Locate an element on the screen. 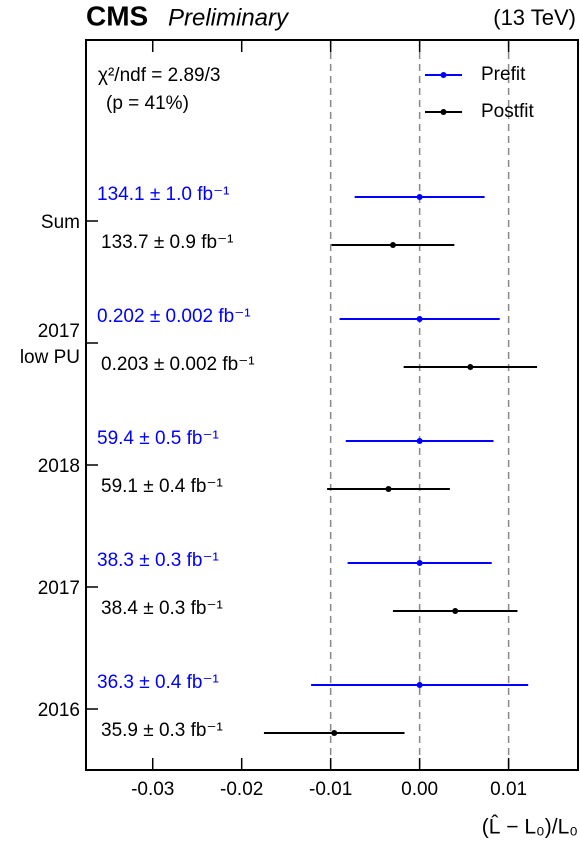 This screenshot has height=845, width=580. annotation: (p = 41%) is located at coordinates (147, 103).